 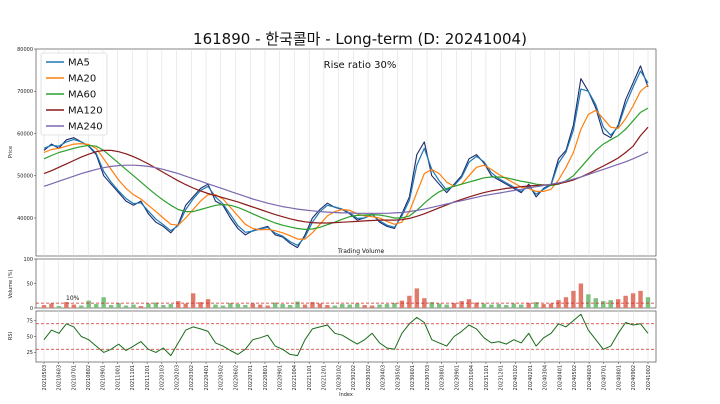 I want to click on x-tick-label: 20241002, so click(x=649, y=377).